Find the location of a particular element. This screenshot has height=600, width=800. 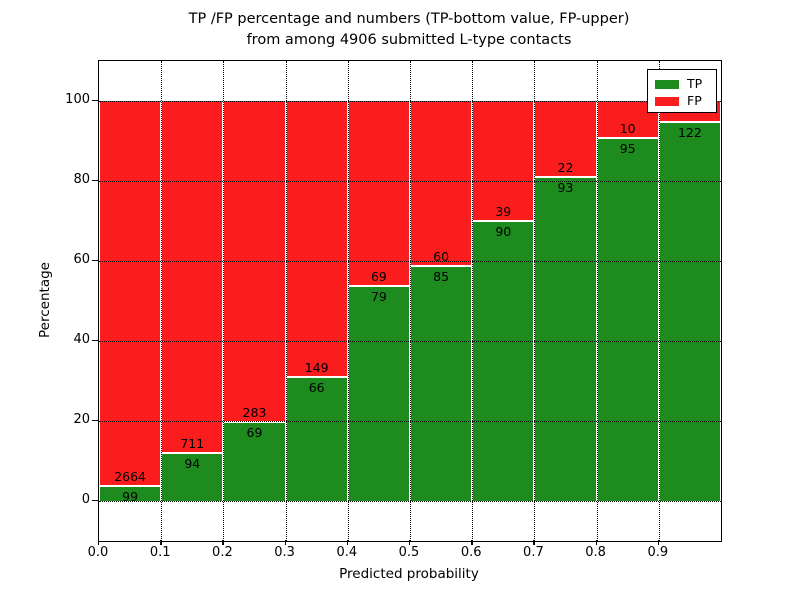

y-axis-label: Percentage is located at coordinates (45, 300).